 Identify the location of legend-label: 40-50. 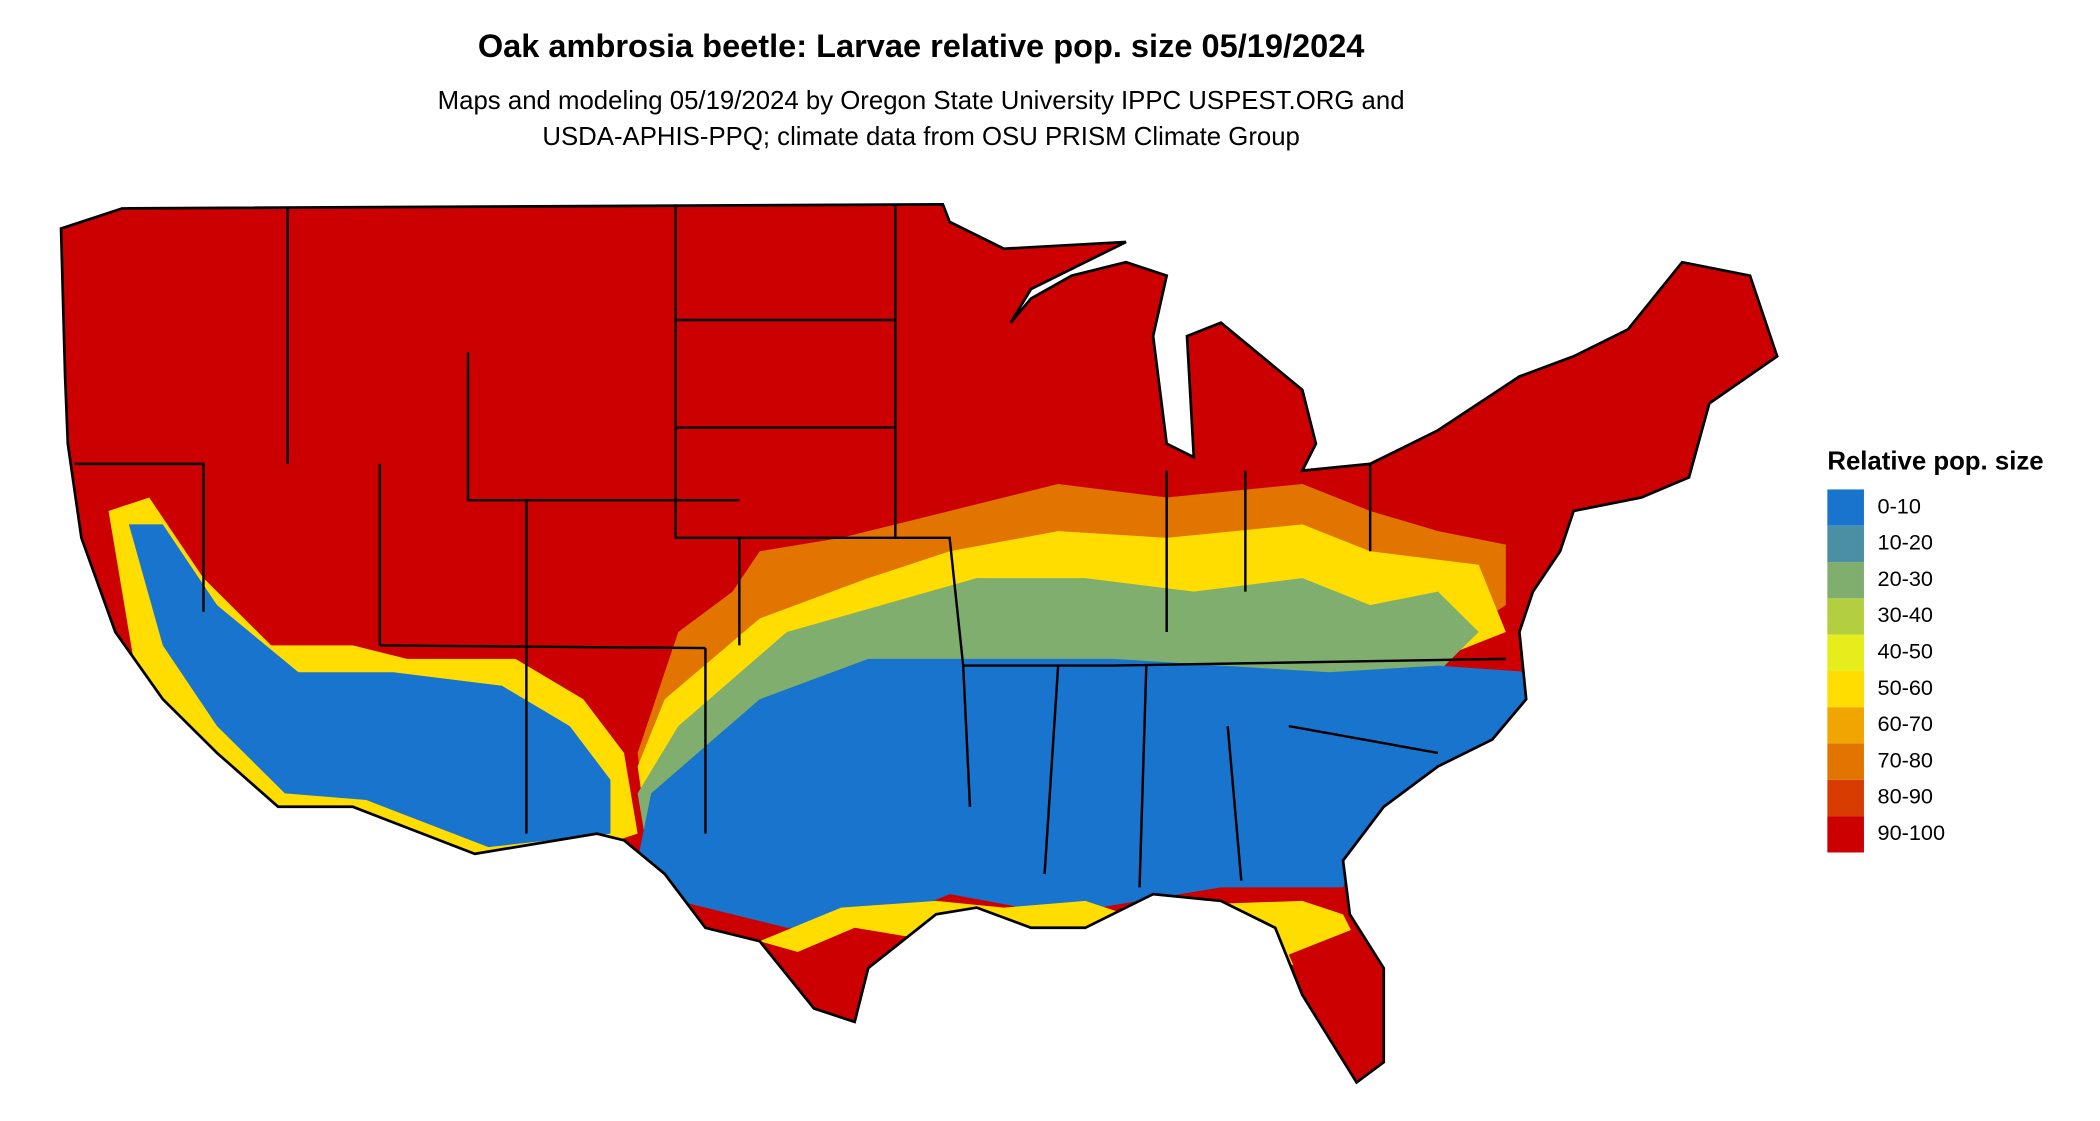
(1905, 651).